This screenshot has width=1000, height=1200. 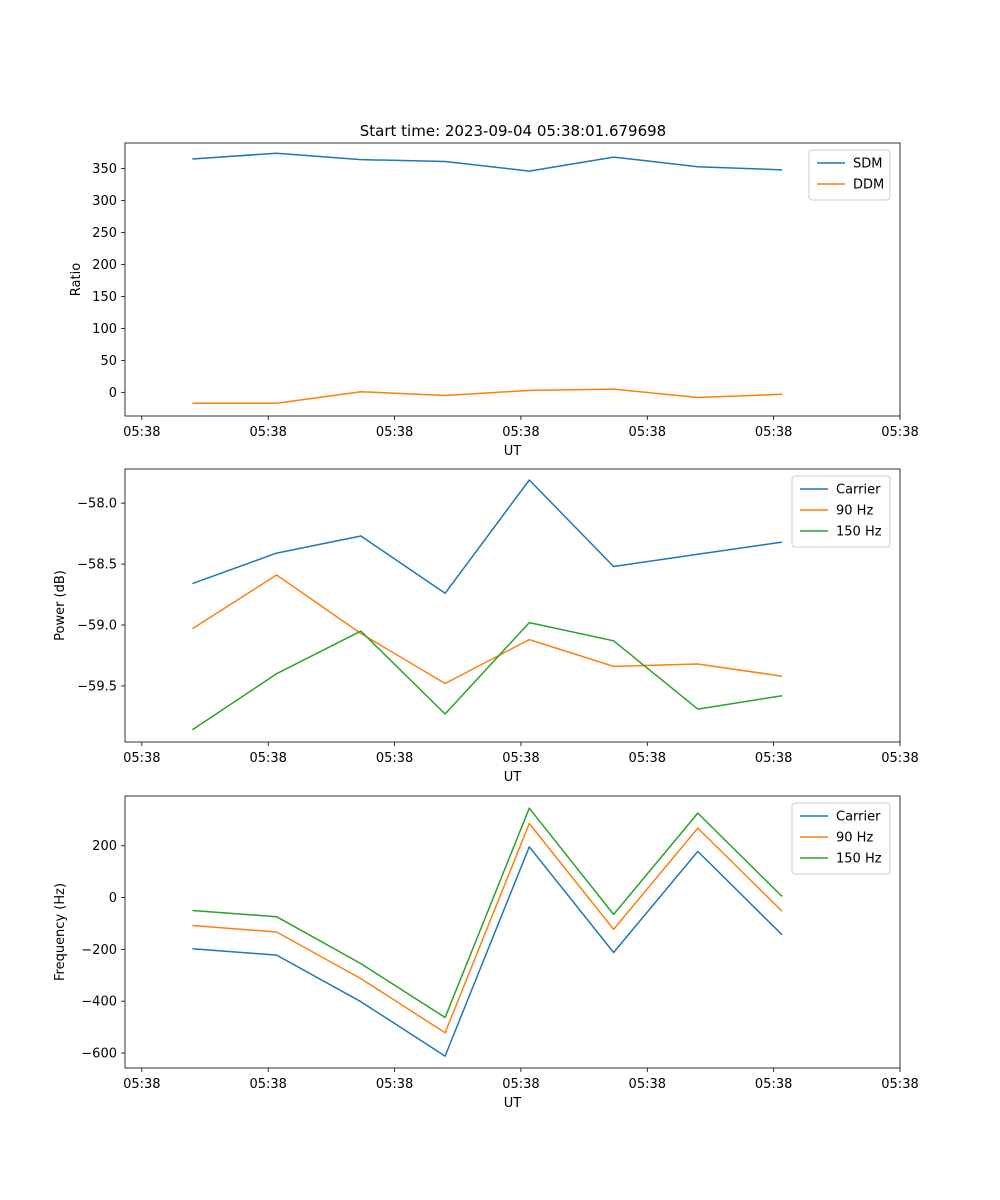 I want to click on ratio-y-tick-label: 300, so click(x=104, y=201).